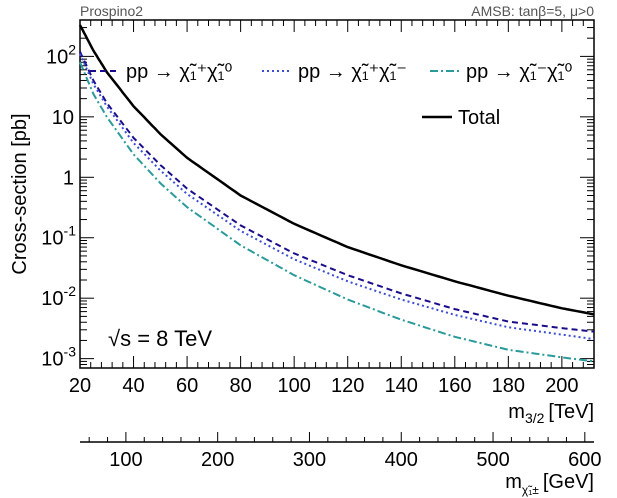 This screenshot has width=617, height=498. Describe the element at coordinates (68, 178) in the screenshot. I see `y-tick-label: 1` at that location.